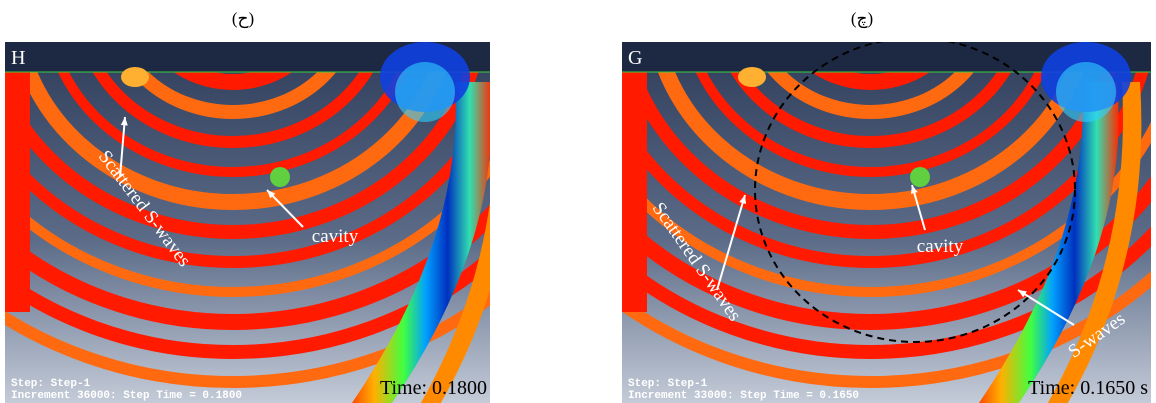 The width and height of the screenshot is (1156, 403). What do you see at coordinates (862, 19) in the screenshot?
I see `panel-caption: (چ)` at bounding box center [862, 19].